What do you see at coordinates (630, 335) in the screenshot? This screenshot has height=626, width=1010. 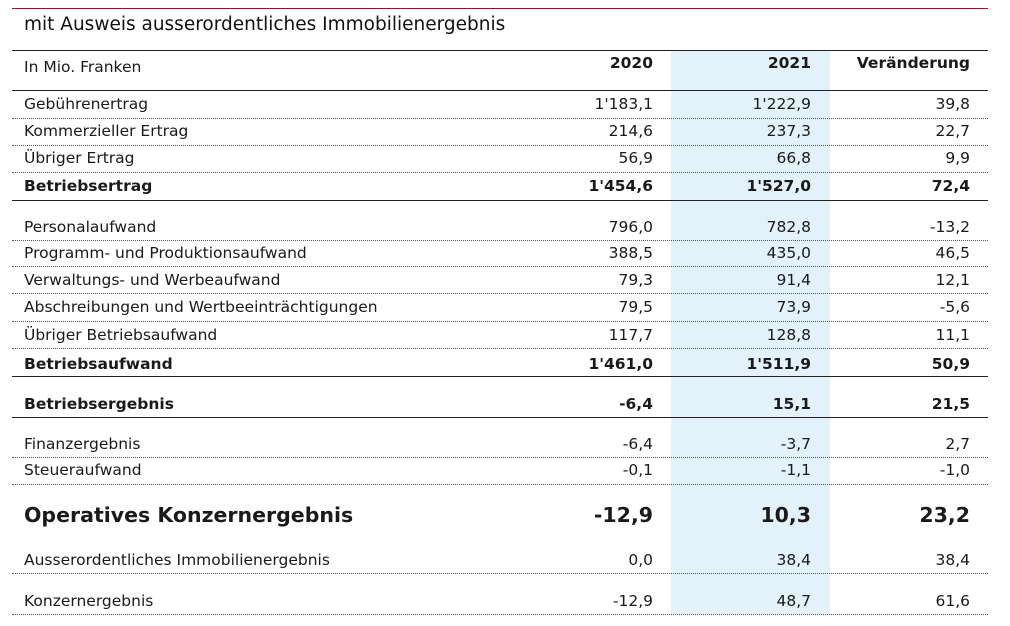 I see `row-value-2020: 117,7` at bounding box center [630, 335].